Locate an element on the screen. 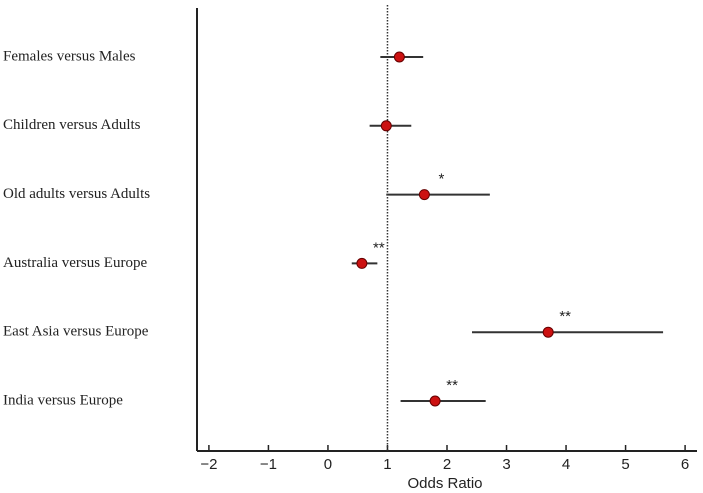  x-tick-label: −1 is located at coordinates (268, 464).